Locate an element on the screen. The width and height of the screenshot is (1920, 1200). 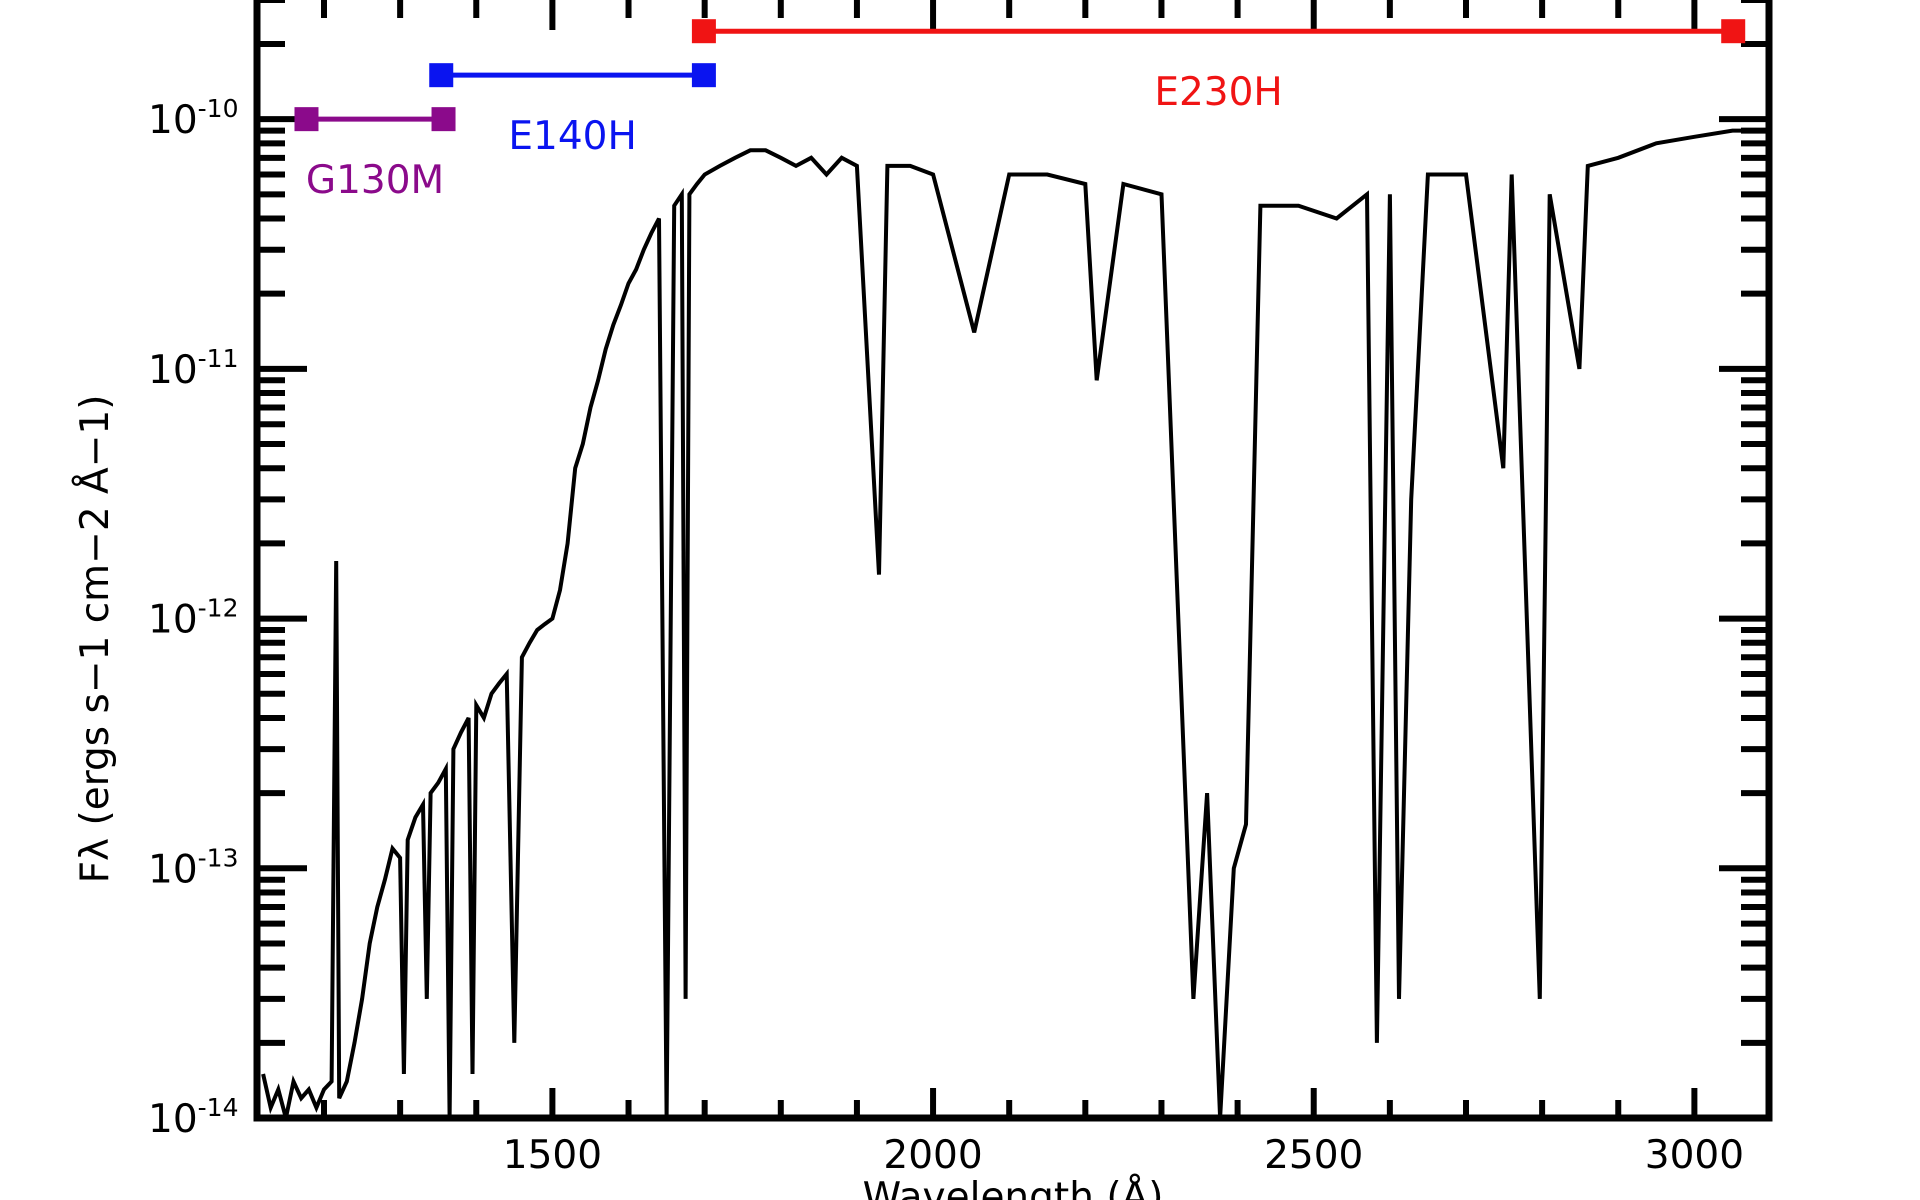
x-tick-label: 2000 is located at coordinates (932, 1155).